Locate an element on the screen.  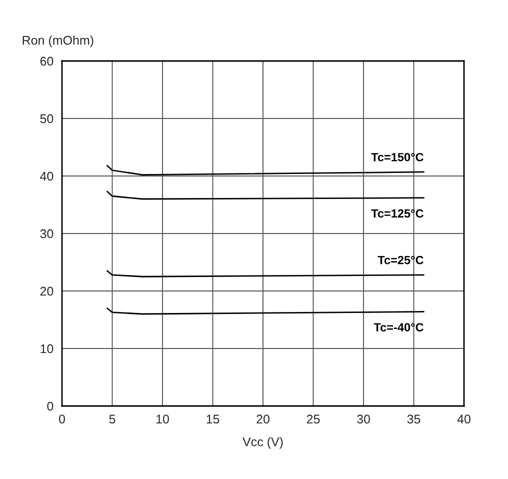
y-tick-label: 50 is located at coordinates (47, 119).